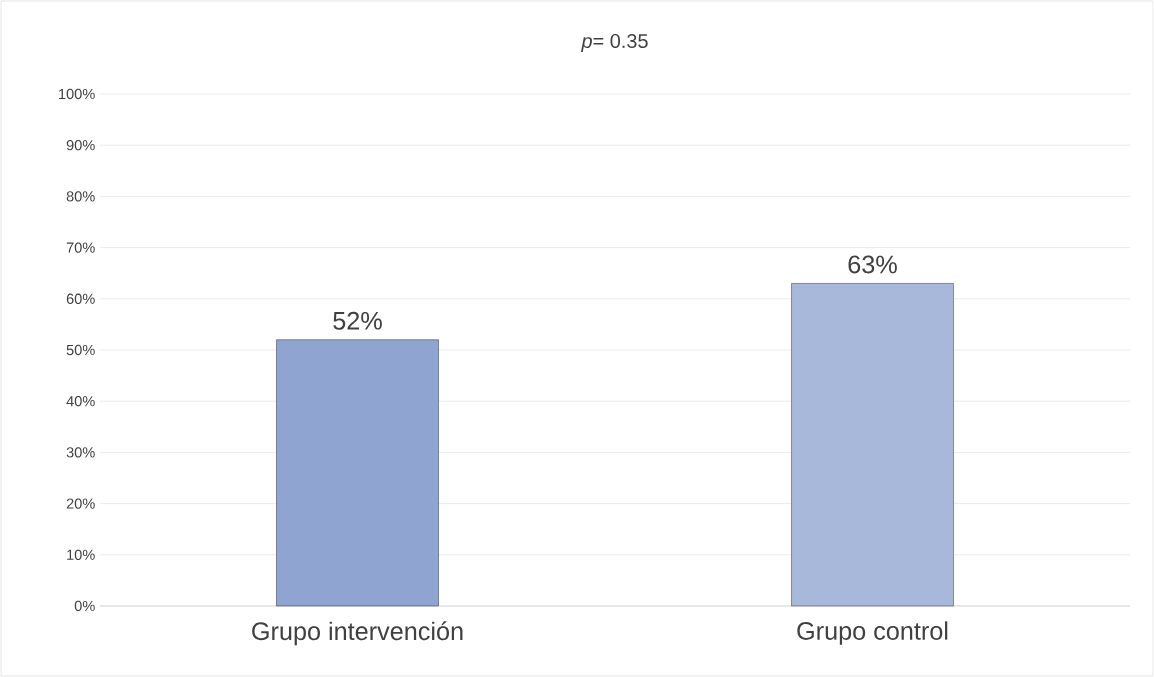  Describe the element at coordinates (357, 320) in the screenshot. I see `data-label: 52%` at that location.